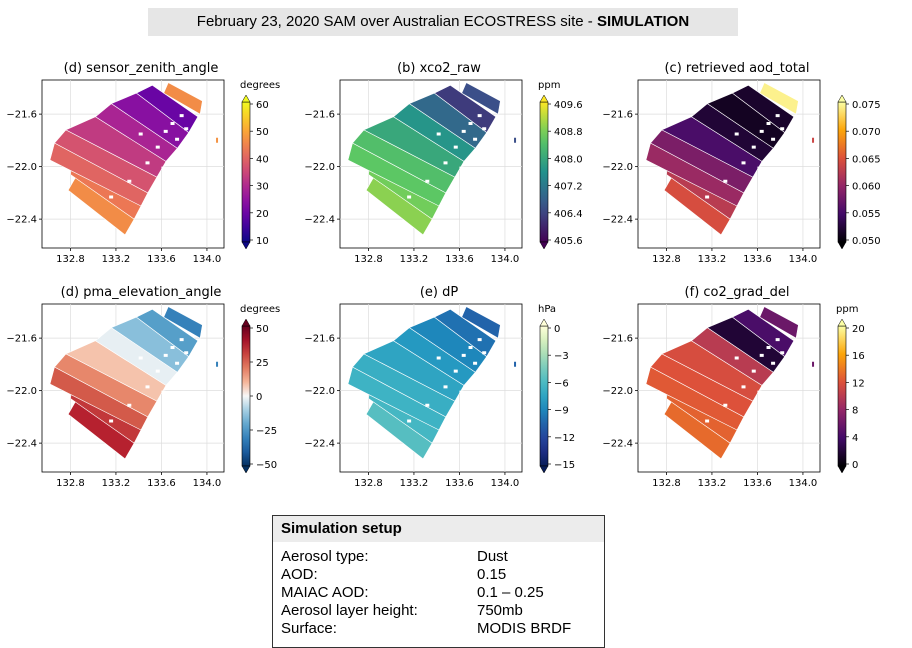  What do you see at coordinates (561, 383) in the screenshot?
I see `colorbar-tick-label: −6` at bounding box center [561, 383].